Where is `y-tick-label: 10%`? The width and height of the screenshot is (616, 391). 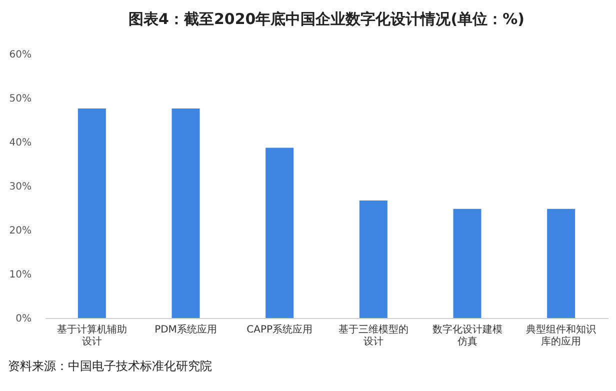
y-tick-label: 10% is located at coordinates (20, 275).